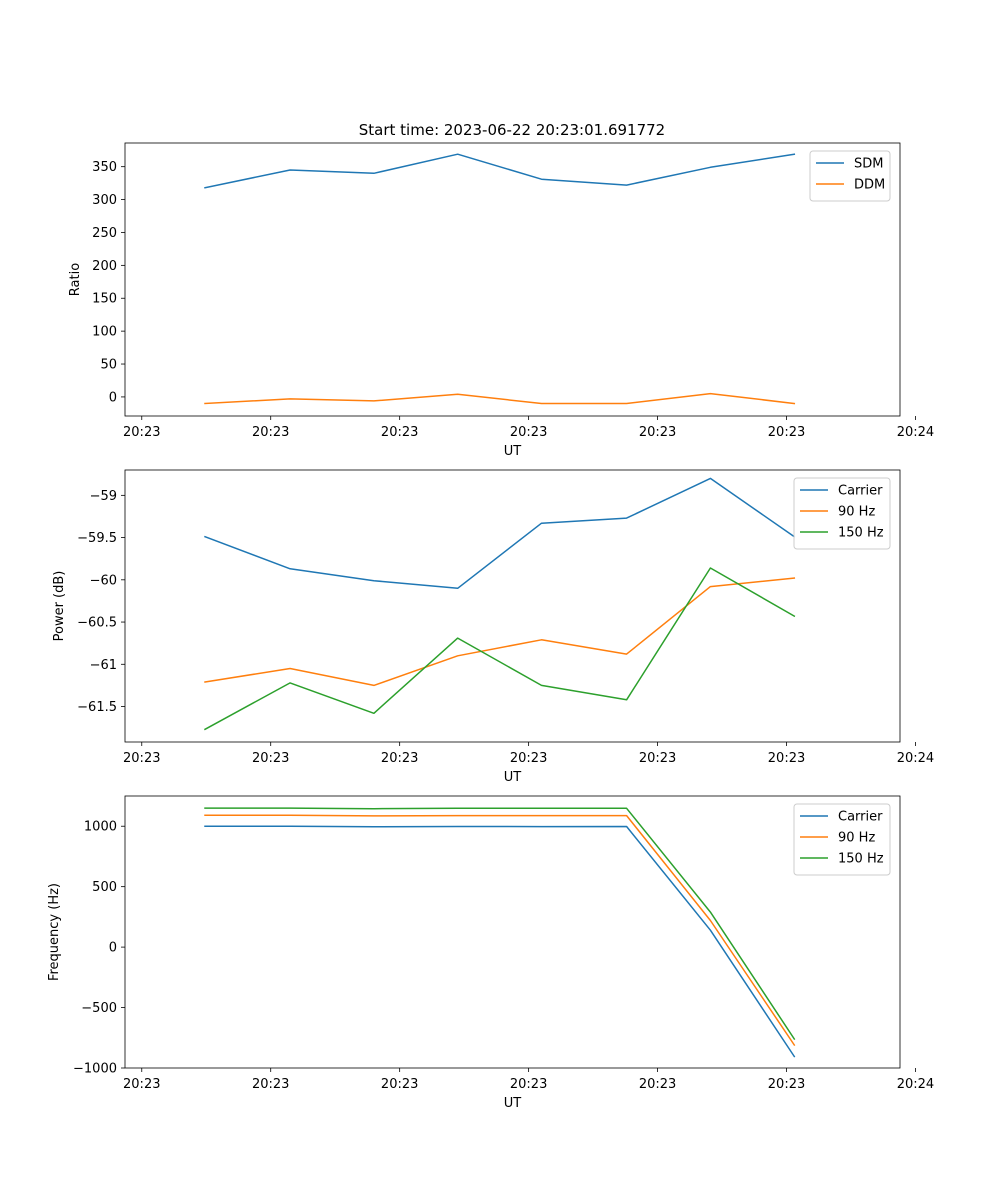 Image resolution: width=1000 pixels, height=1200 pixels. Describe the element at coordinates (100, 827) in the screenshot. I see `y-tick-label: 1000` at that location.